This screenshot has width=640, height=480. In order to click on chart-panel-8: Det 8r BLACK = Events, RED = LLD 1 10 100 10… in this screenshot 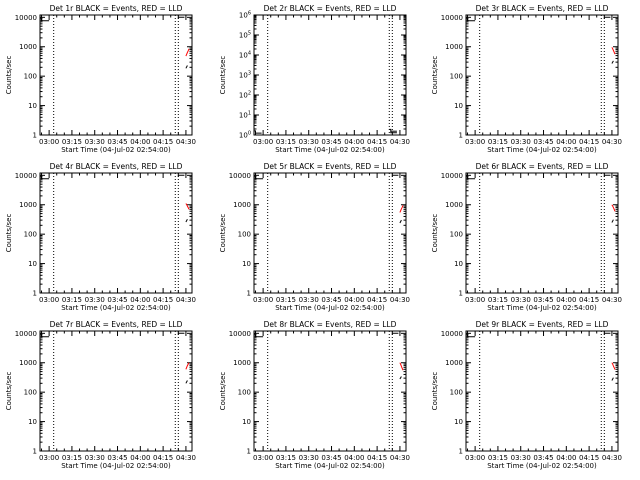, I will do `click(314, 395)`.